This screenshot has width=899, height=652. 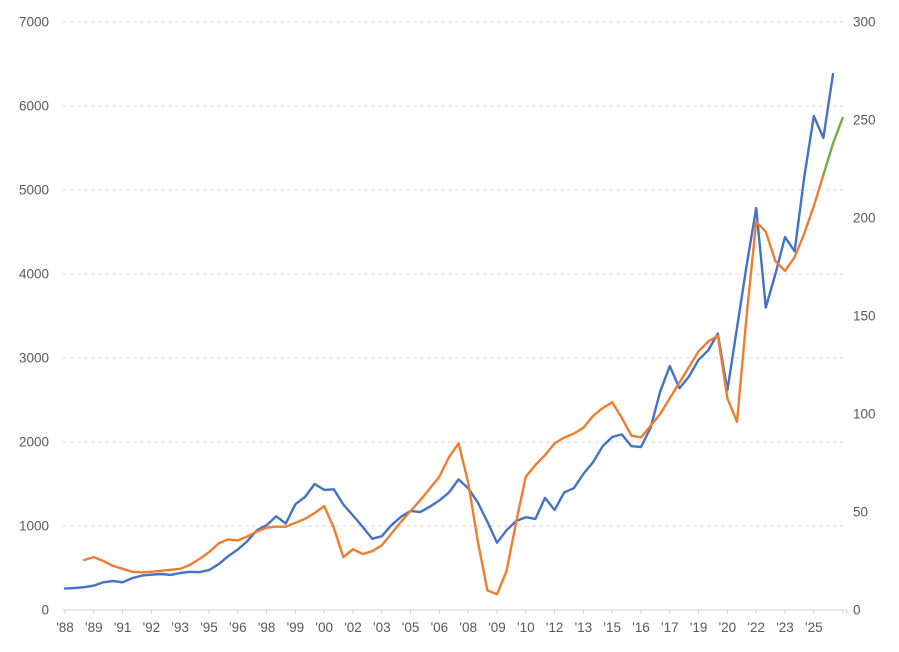 I want to click on y-axis-right-label: 100, so click(x=864, y=414).